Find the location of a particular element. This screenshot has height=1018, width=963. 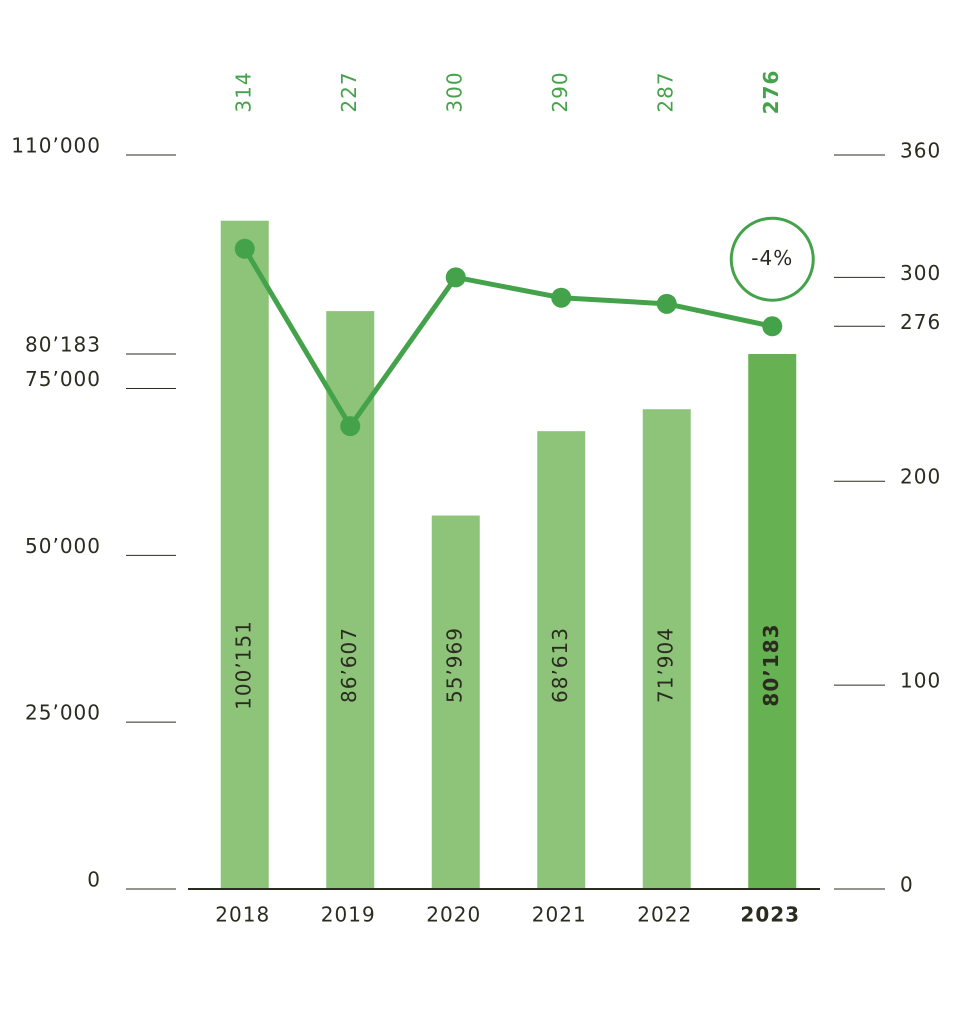

bar-value-label: 68’613 is located at coordinates (560, 665).